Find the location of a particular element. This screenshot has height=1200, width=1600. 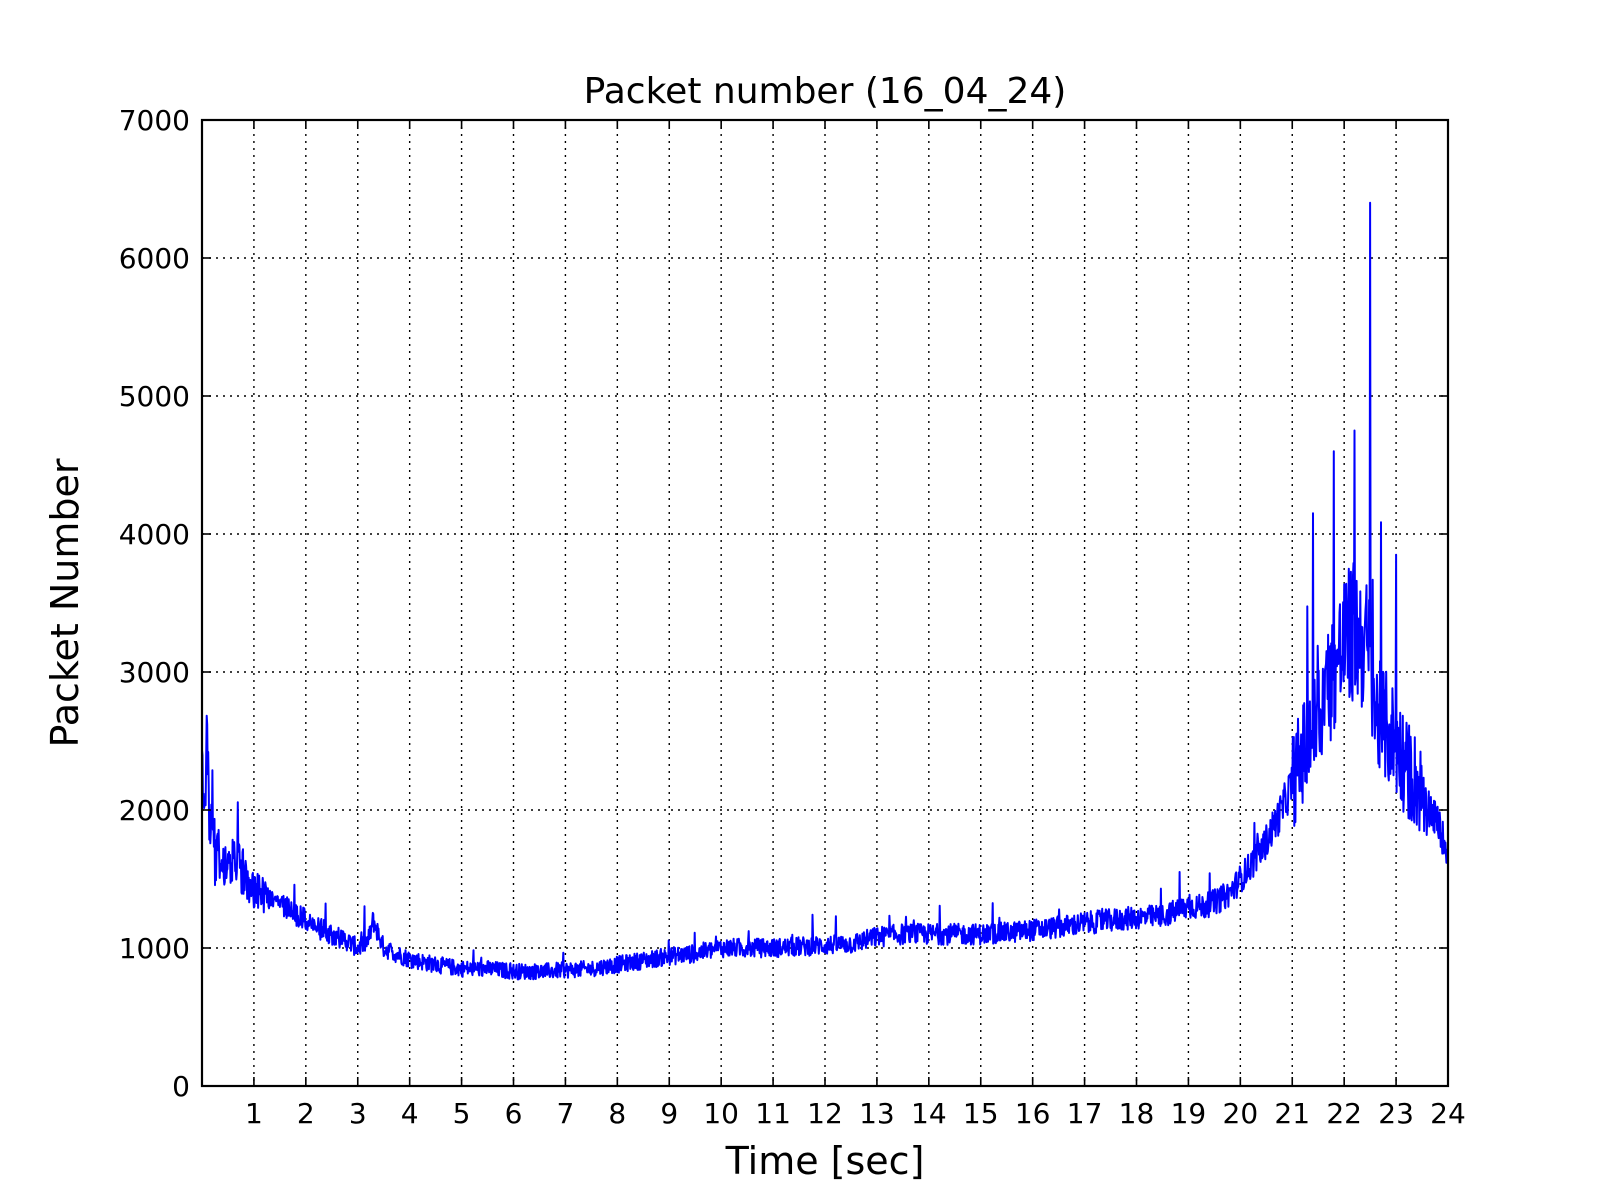

y-tick-label: 6000 is located at coordinates (154, 258).